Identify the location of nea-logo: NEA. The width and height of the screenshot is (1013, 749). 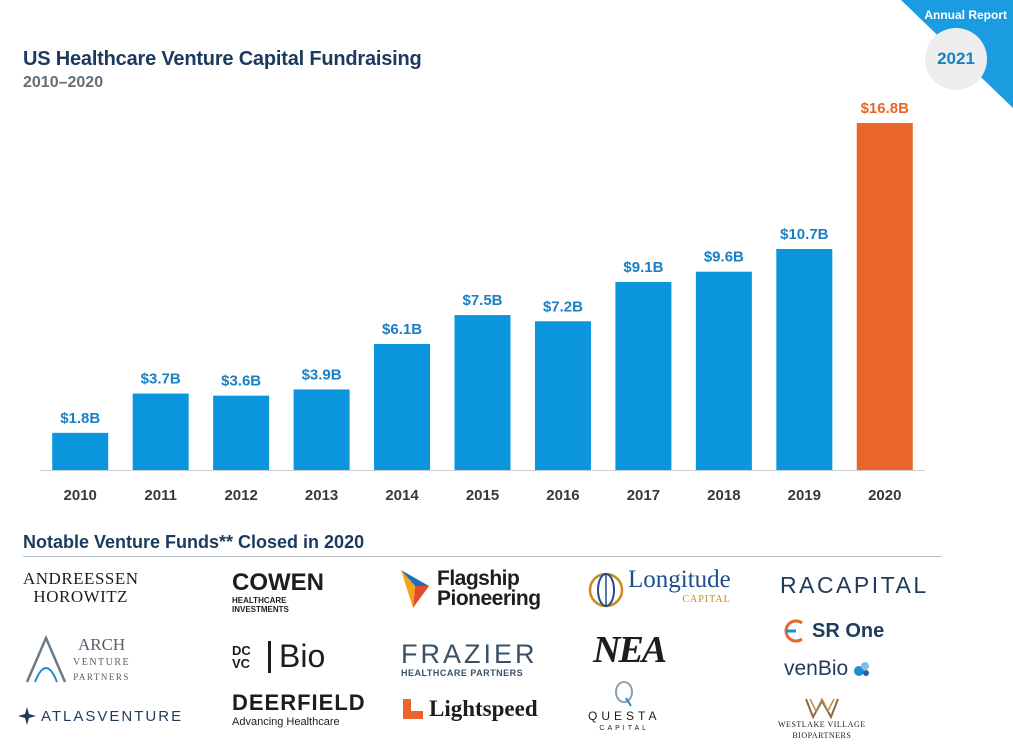
(630, 650).